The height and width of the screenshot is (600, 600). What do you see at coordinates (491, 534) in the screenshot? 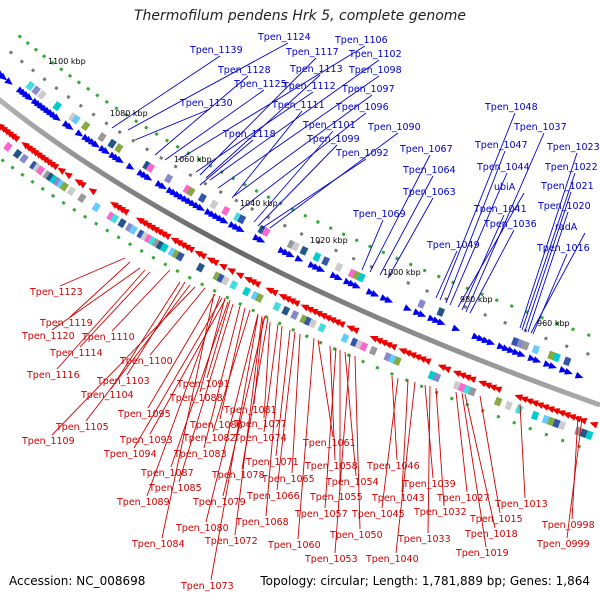
I see `reverse-gene-label: Tpen_1018` at bounding box center [491, 534].